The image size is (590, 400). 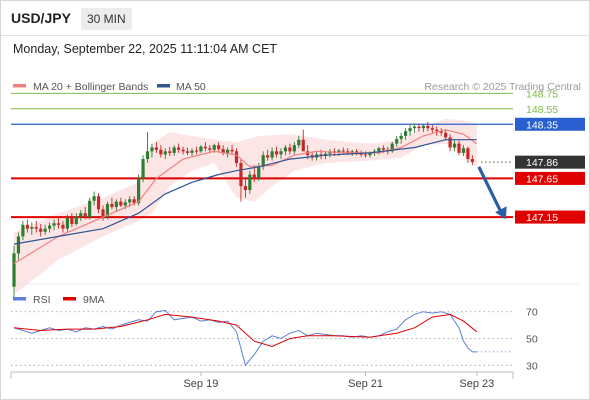 I want to click on chart-header: USD/JPY 30 MIN, so click(x=295, y=18).